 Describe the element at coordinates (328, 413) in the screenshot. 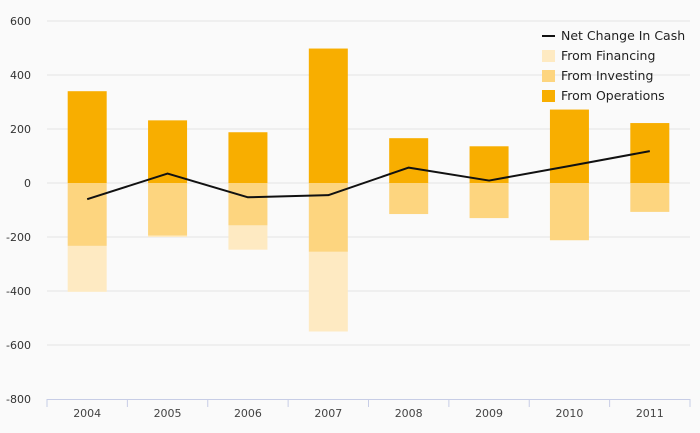

I see `x-tick-label: 2007` at that location.